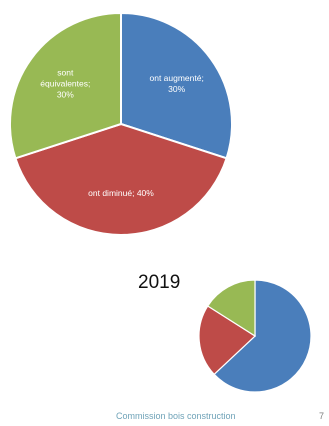 The height and width of the screenshot is (426, 329). I want to click on pie1-data-label-1: ont augmenté; 30%, so click(176, 83).